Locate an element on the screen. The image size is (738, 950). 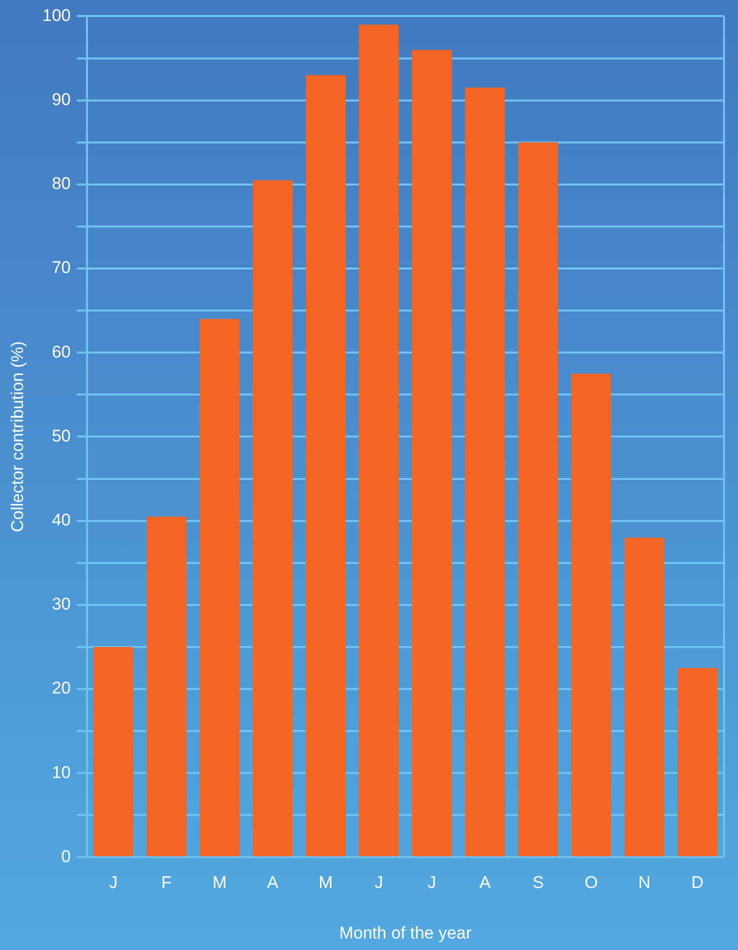
x-tick-label: O is located at coordinates (591, 882).